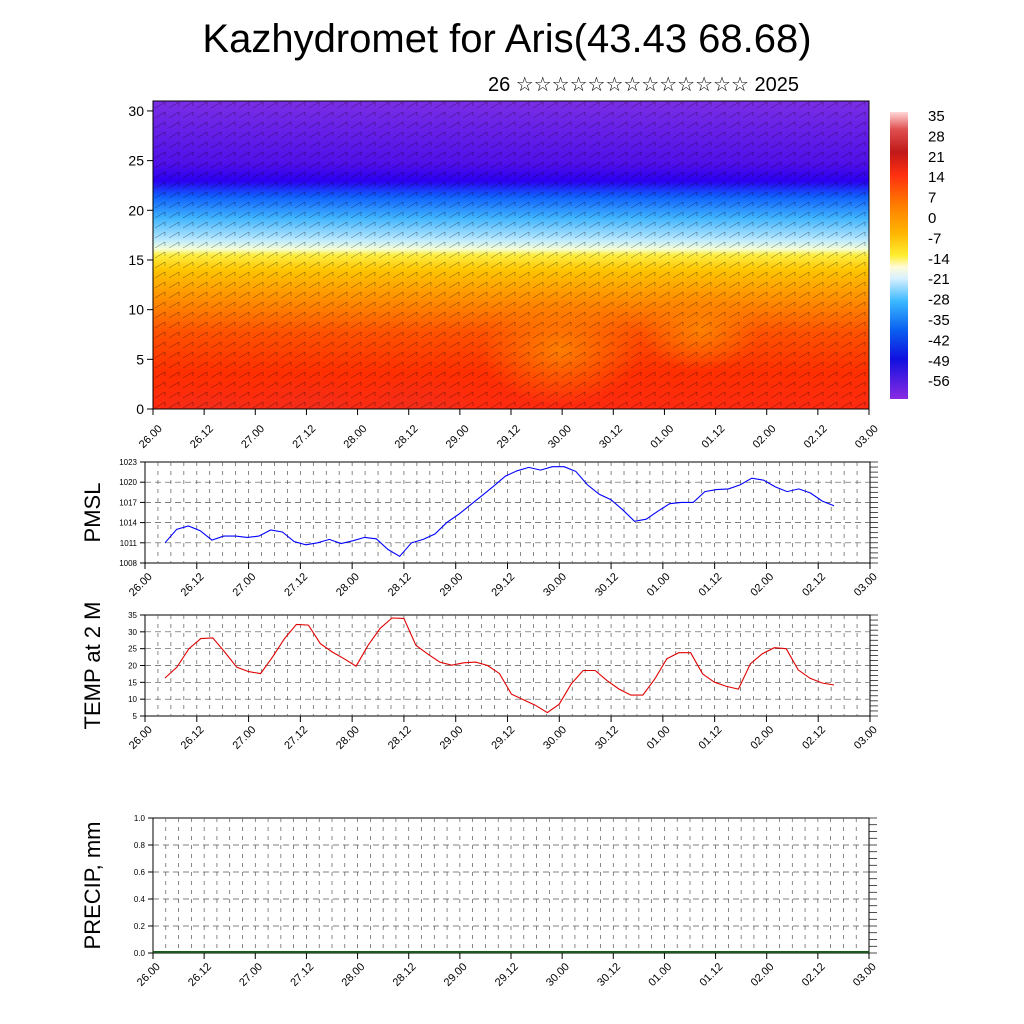 The height and width of the screenshot is (1024, 1024). What do you see at coordinates (140, 845) in the screenshot?
I see `y-tick-label: 0.8` at bounding box center [140, 845].